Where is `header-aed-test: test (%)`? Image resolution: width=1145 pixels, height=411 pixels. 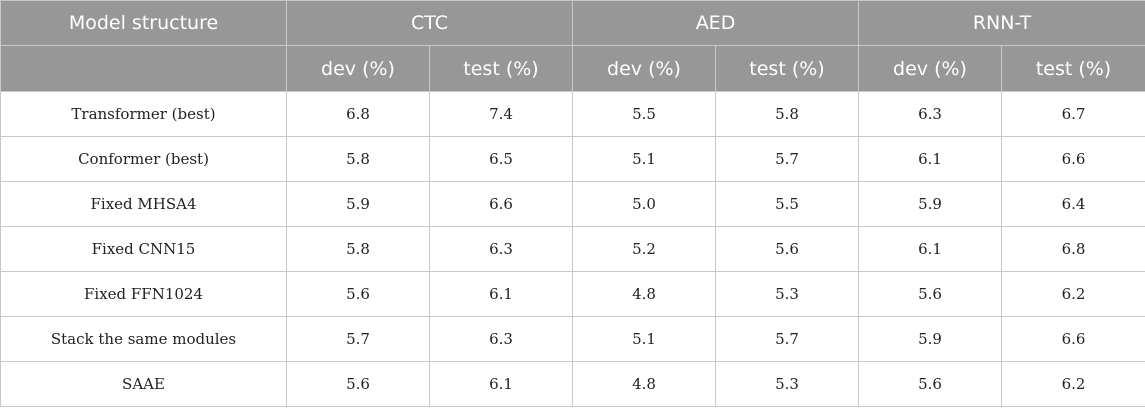 header-aed-test: test (%) is located at coordinates (787, 68).